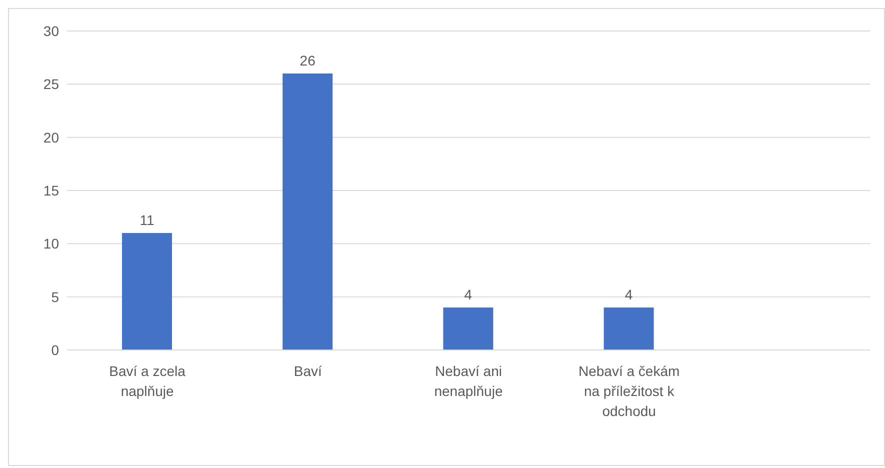 This screenshot has height=468, width=885. Describe the element at coordinates (147, 220) in the screenshot. I see `data-label: 11` at that location.